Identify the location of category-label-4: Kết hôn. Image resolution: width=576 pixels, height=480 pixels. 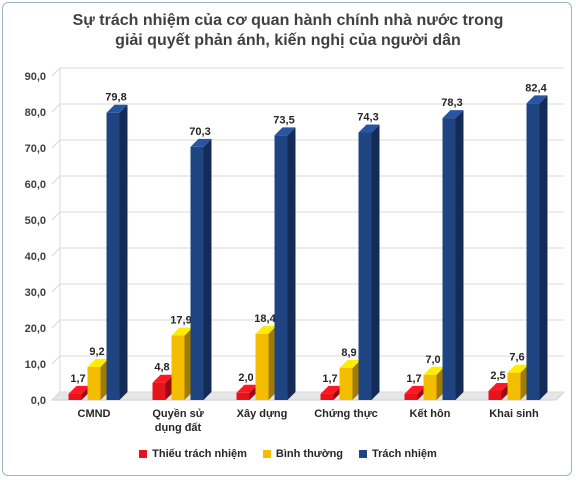
(430, 414).